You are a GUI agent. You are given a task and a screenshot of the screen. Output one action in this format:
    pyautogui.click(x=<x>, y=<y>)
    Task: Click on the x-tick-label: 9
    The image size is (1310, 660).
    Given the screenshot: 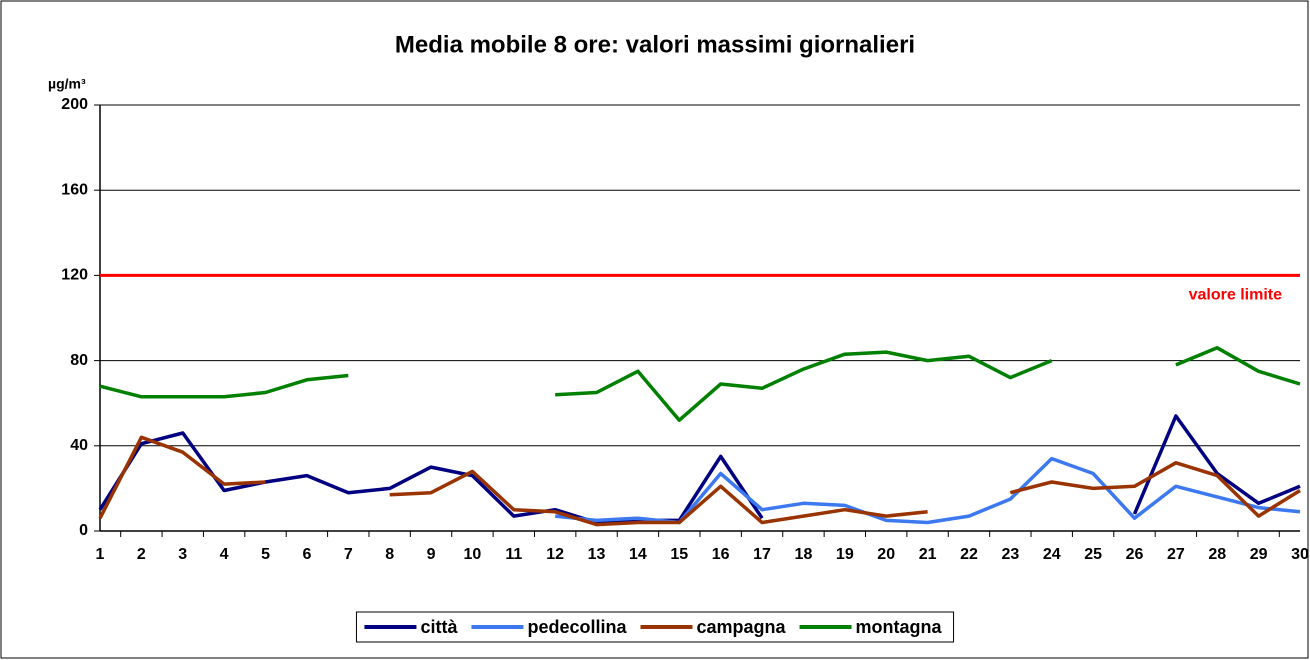 What is the action you would take?
    pyautogui.click(x=431, y=554)
    